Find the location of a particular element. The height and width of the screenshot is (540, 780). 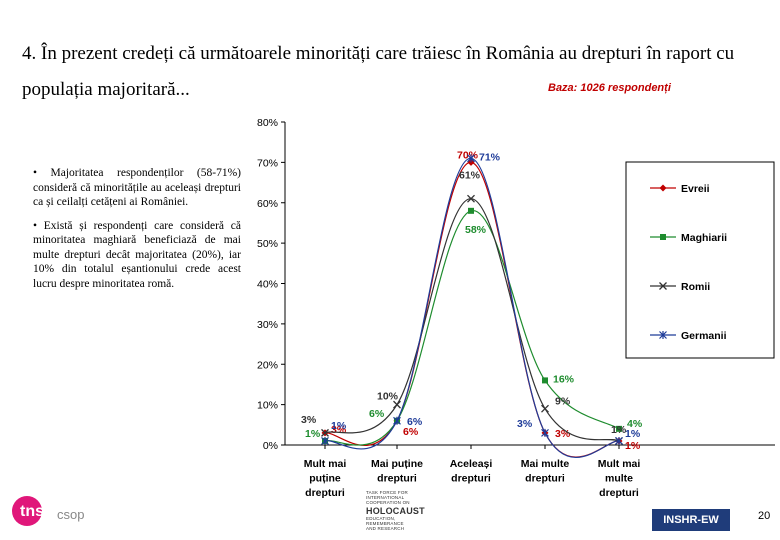

legend-label-evreii: Evreii is located at coordinates (695, 189).